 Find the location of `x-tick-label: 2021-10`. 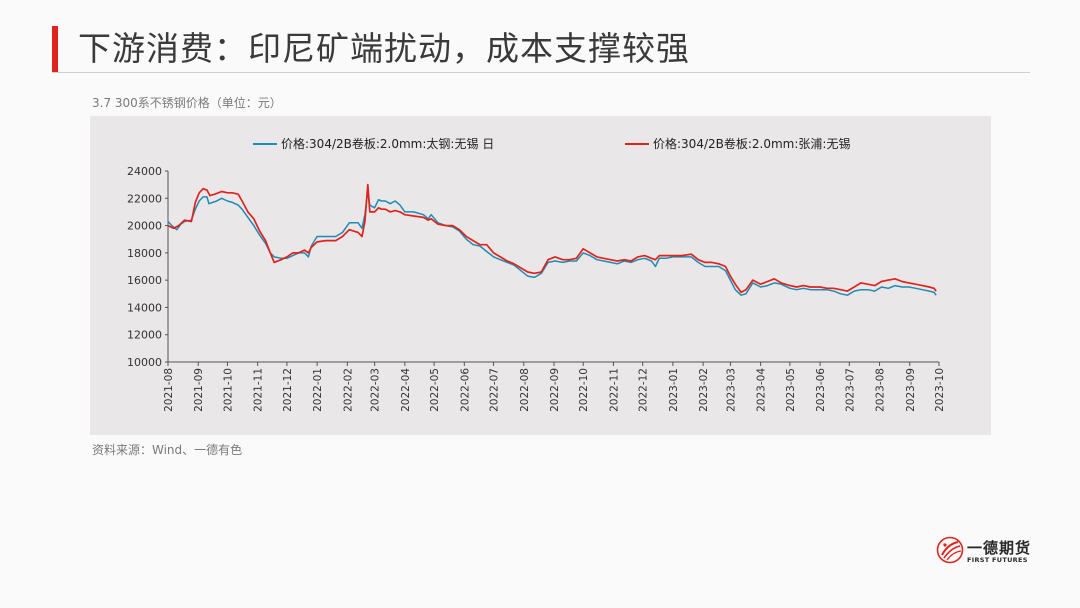

x-tick-label: 2021-10 is located at coordinates (228, 390).